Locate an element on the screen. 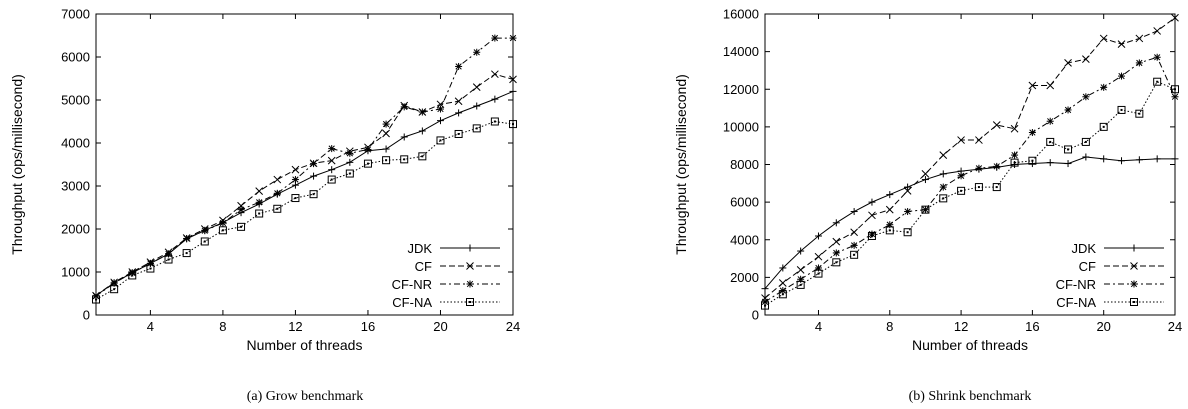 Image resolution: width=1188 pixels, height=409 pixels. y-tick-label: 7000 is located at coordinates (75, 14).